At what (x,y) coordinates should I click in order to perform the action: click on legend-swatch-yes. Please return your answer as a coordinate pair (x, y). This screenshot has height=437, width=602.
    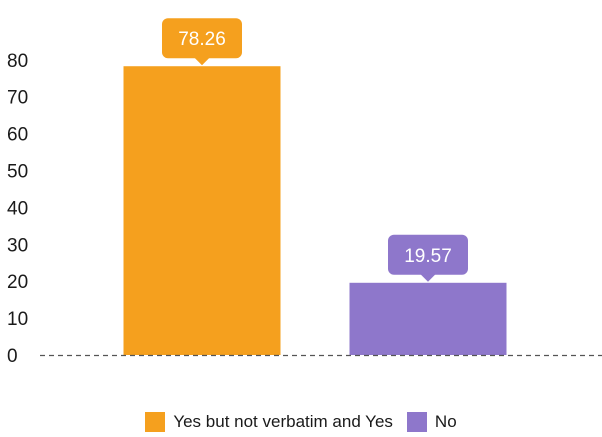
    Looking at the image, I should click on (155, 422).